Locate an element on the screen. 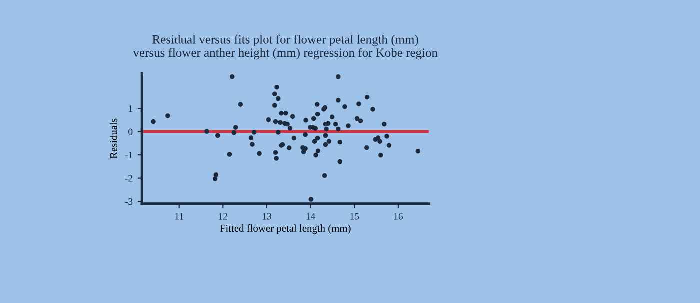 The height and width of the screenshot is (303, 700). x-tick-label: 11 is located at coordinates (180, 216).